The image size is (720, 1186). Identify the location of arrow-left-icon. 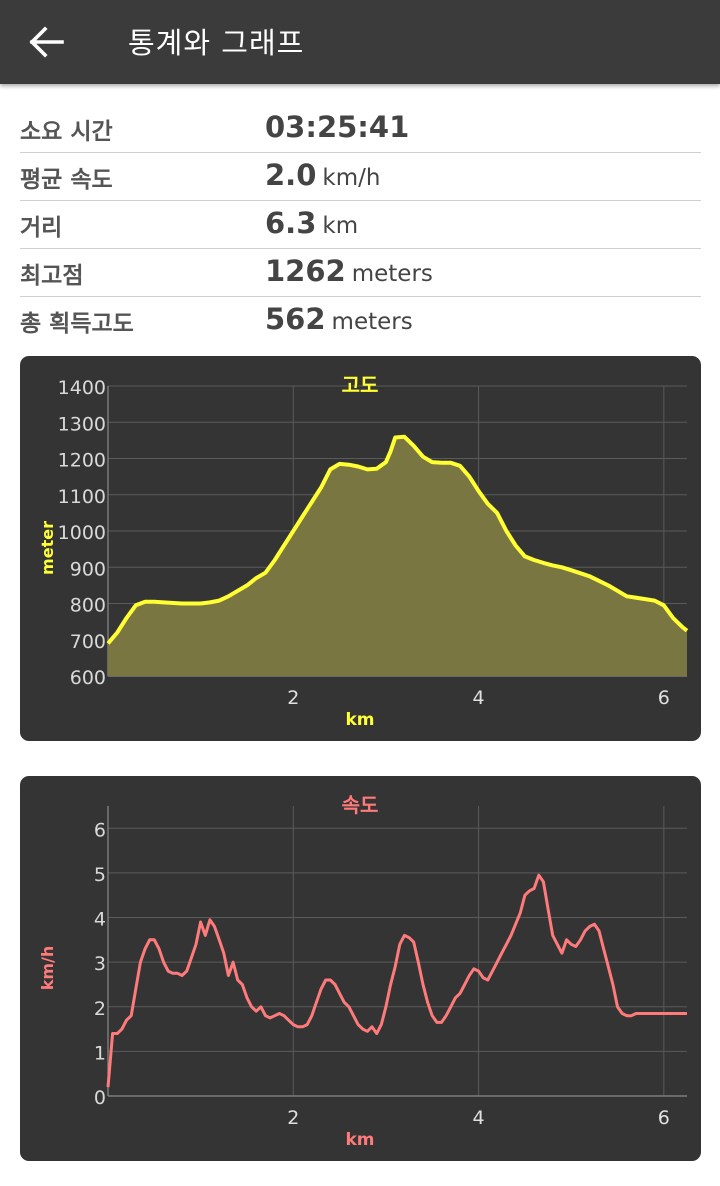
(48, 42).